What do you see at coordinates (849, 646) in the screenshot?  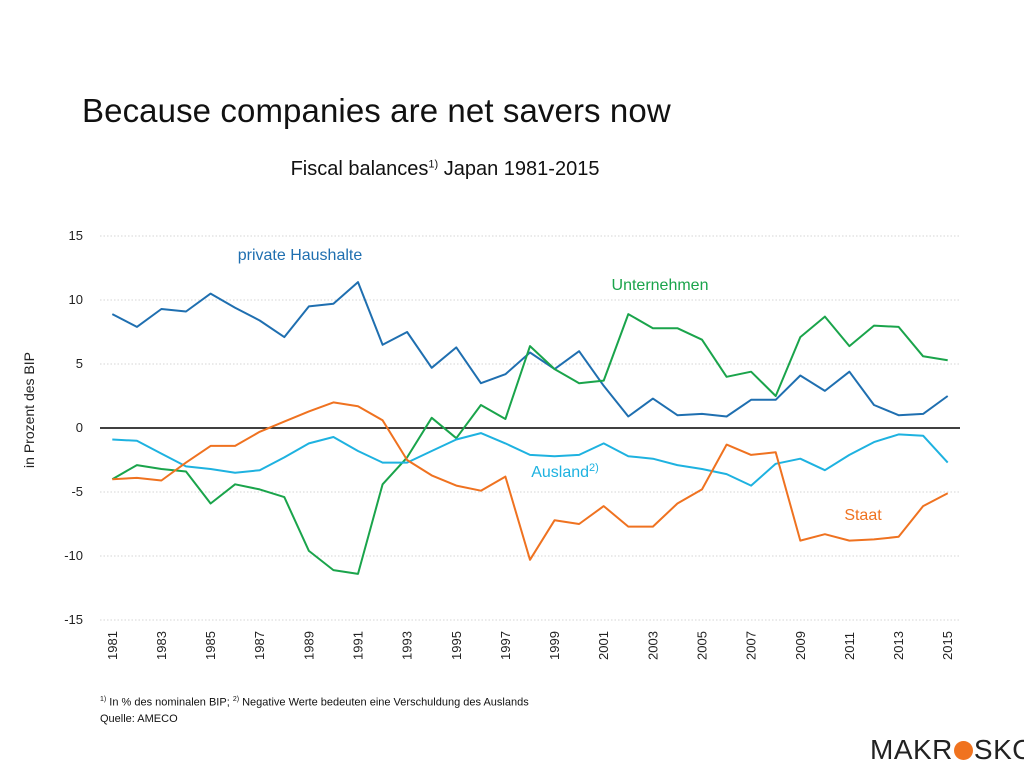 I see `x-tick-label: 2011` at bounding box center [849, 646].